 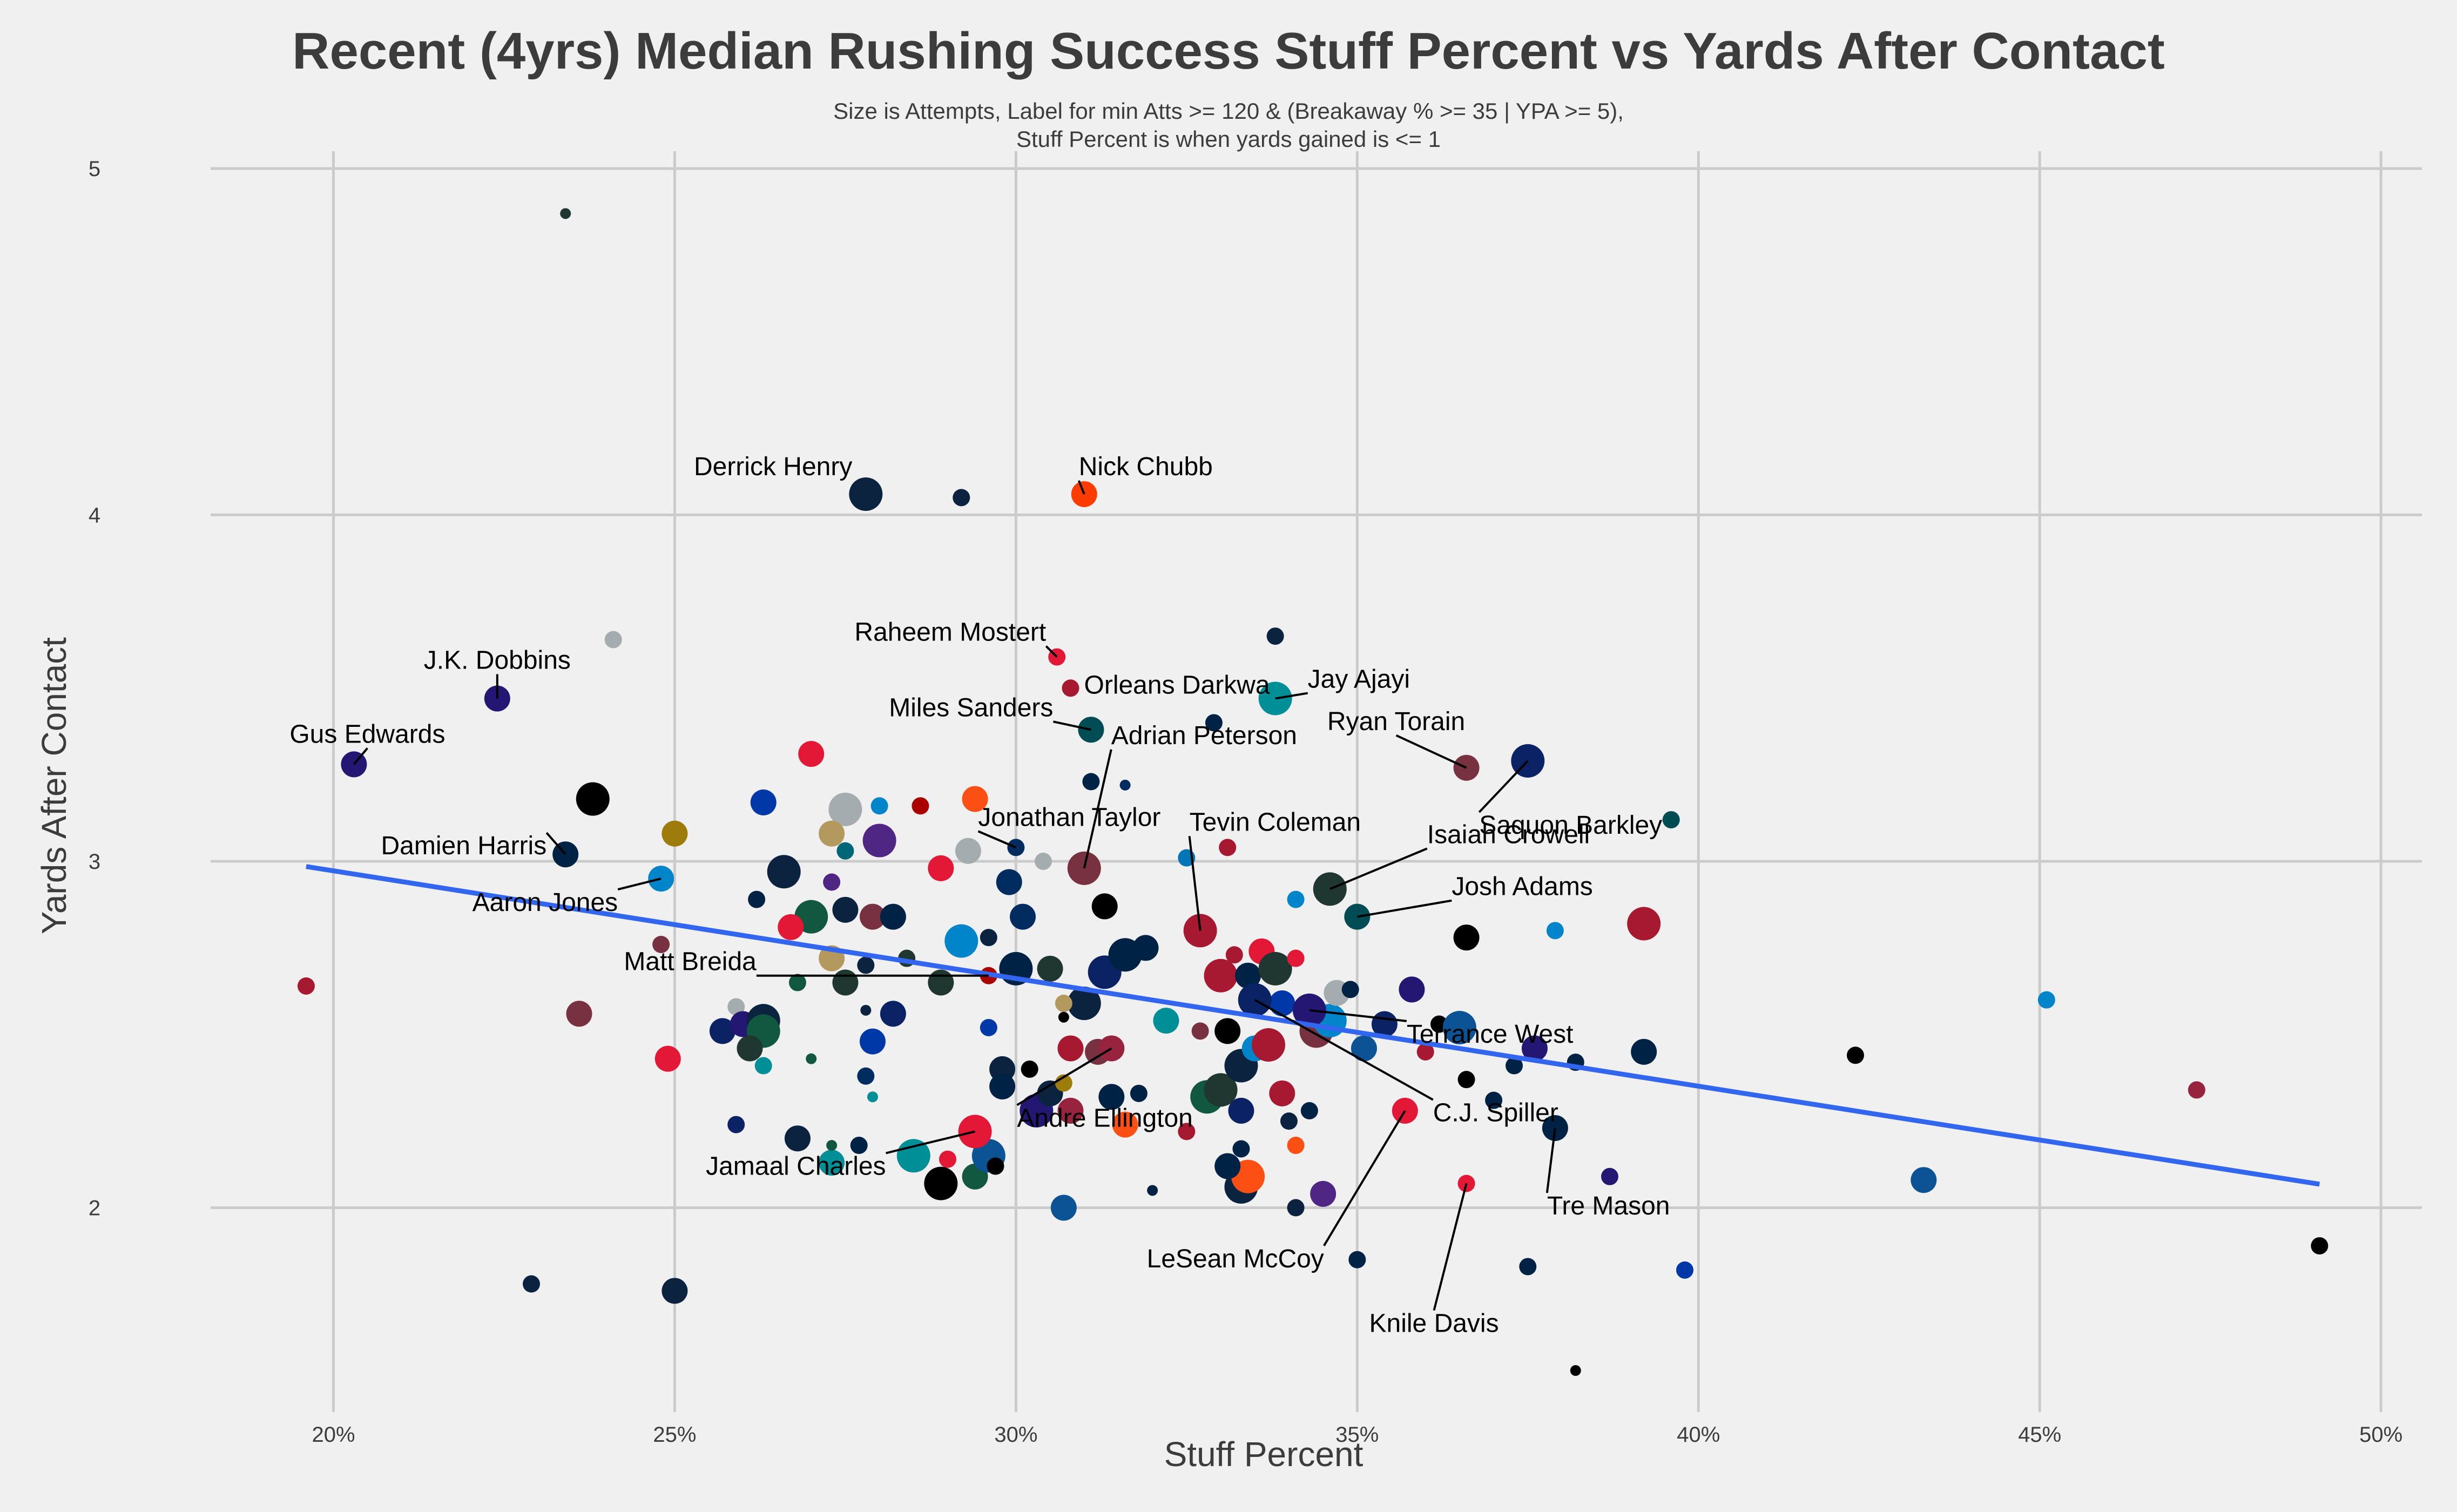 What do you see at coordinates (1699, 1435) in the screenshot?
I see `x-tick-label: 40%` at bounding box center [1699, 1435].